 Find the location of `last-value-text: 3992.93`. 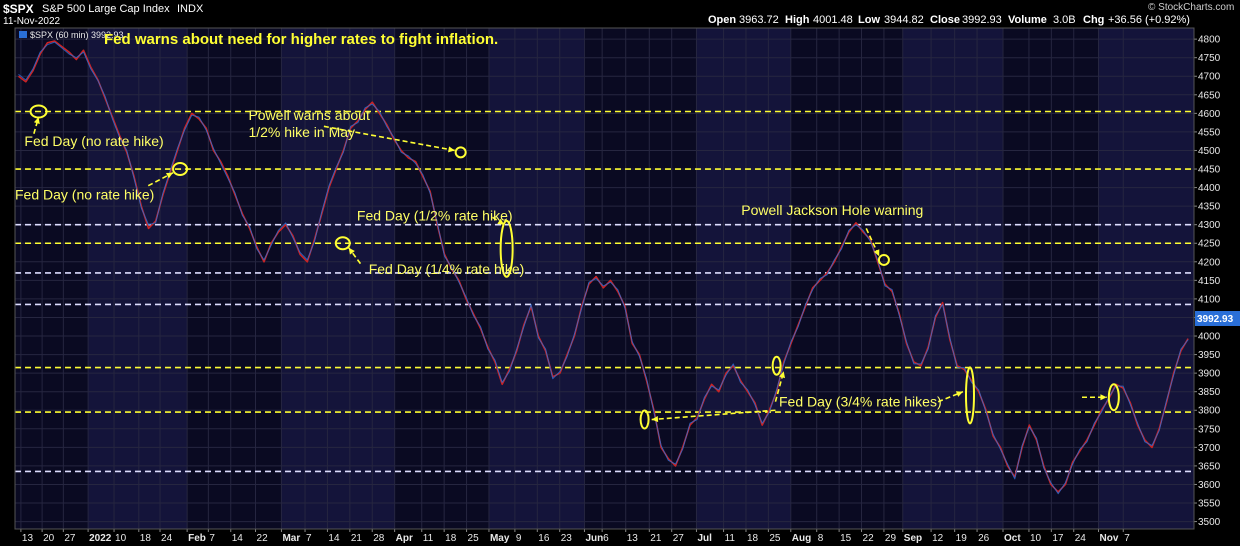

last-value-text: 3992.93 is located at coordinates (1215, 319).